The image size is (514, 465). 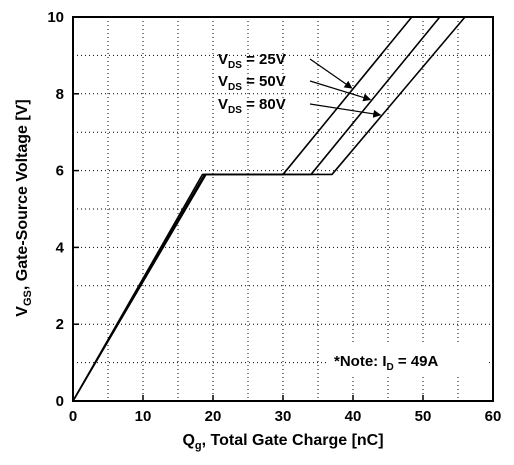 I want to click on y-axis-label: VGS, Gate-Source Voltage [V], so click(x=24, y=207).